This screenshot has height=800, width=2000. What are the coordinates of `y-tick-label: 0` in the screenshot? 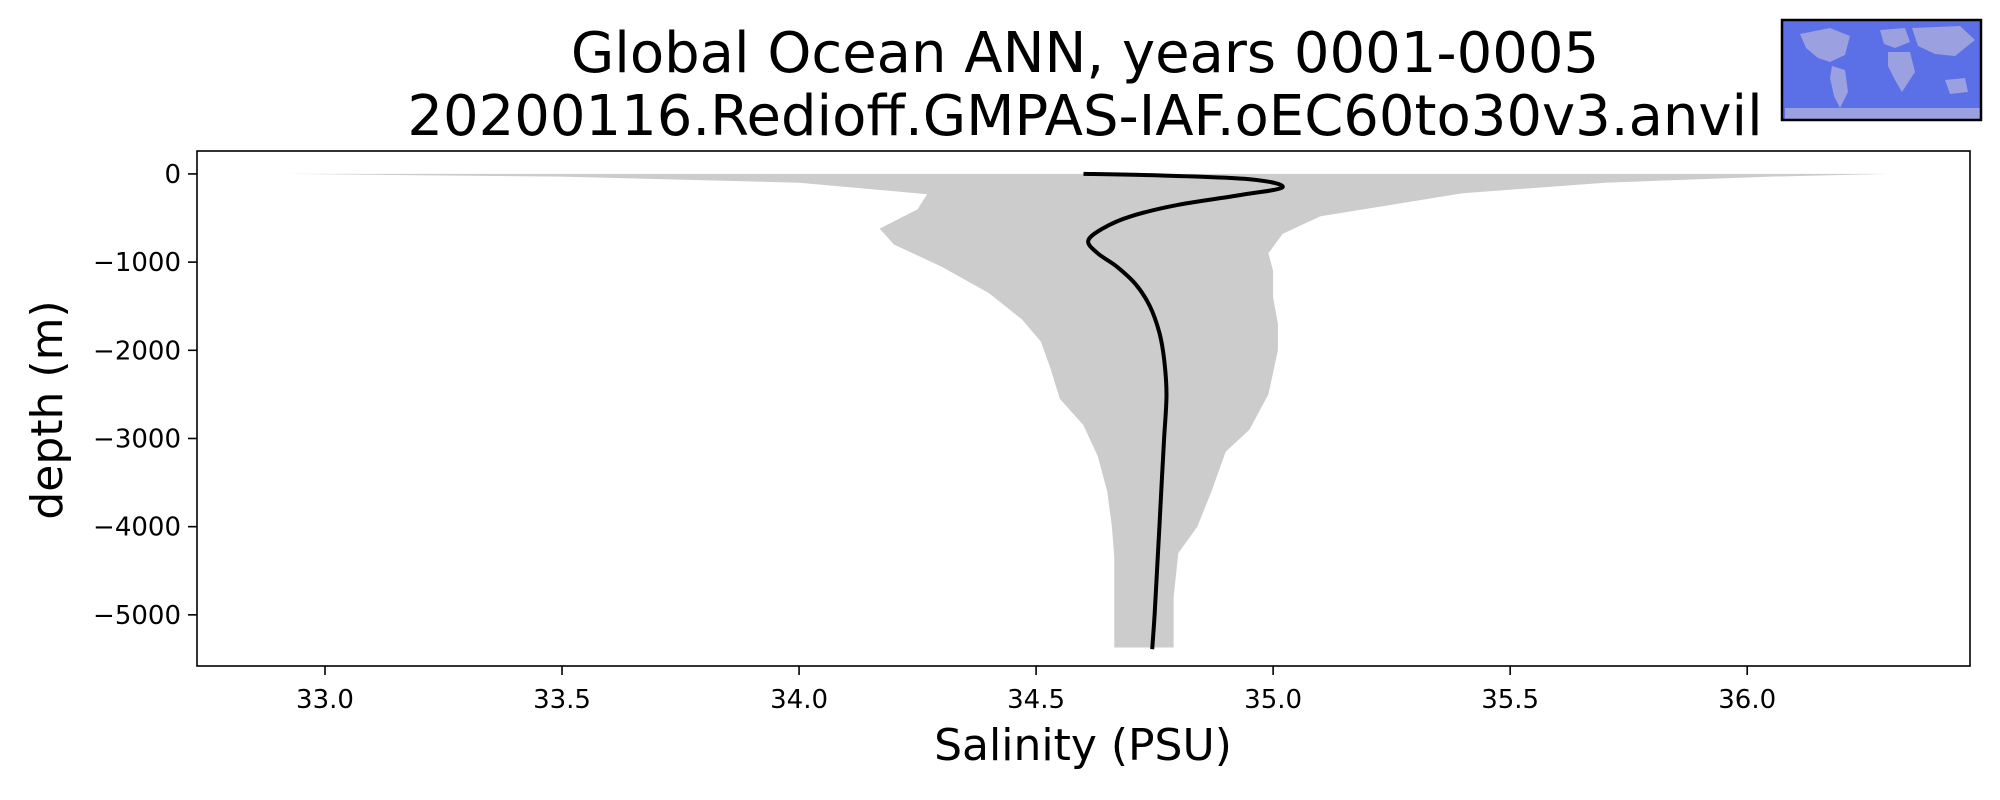 It's located at (172, 175).